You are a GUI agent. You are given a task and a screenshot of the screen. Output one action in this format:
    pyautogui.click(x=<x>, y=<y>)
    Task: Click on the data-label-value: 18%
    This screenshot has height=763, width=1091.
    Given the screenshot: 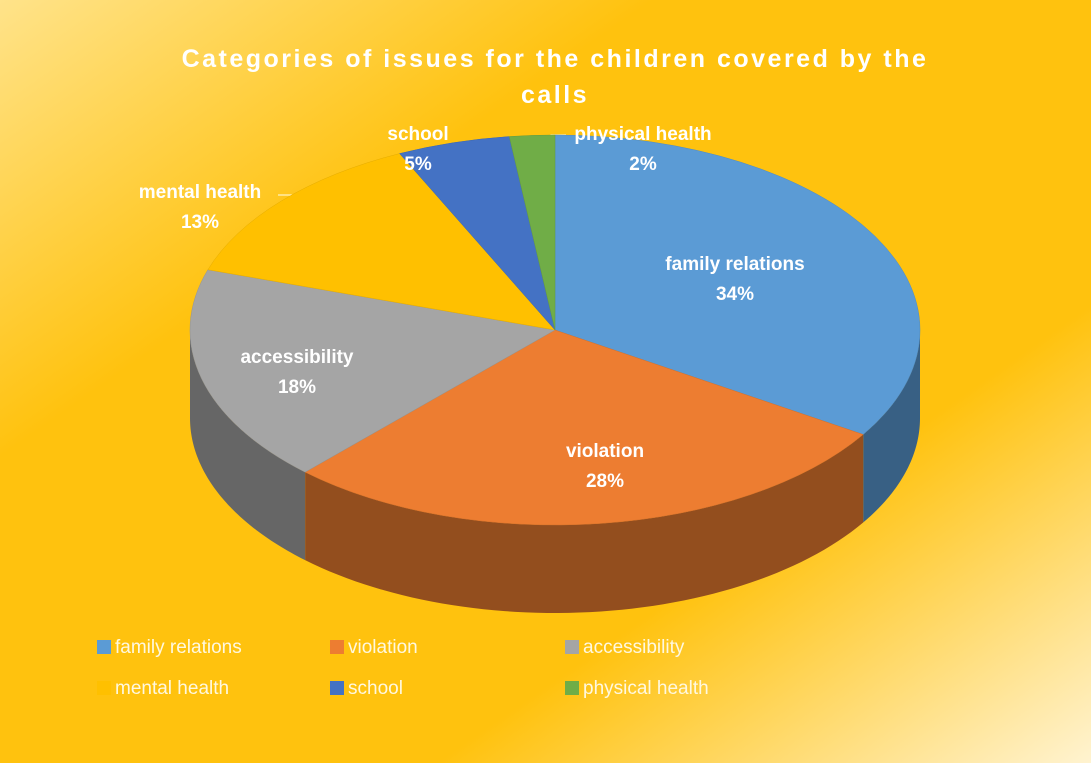 What is the action you would take?
    pyautogui.click(x=297, y=387)
    